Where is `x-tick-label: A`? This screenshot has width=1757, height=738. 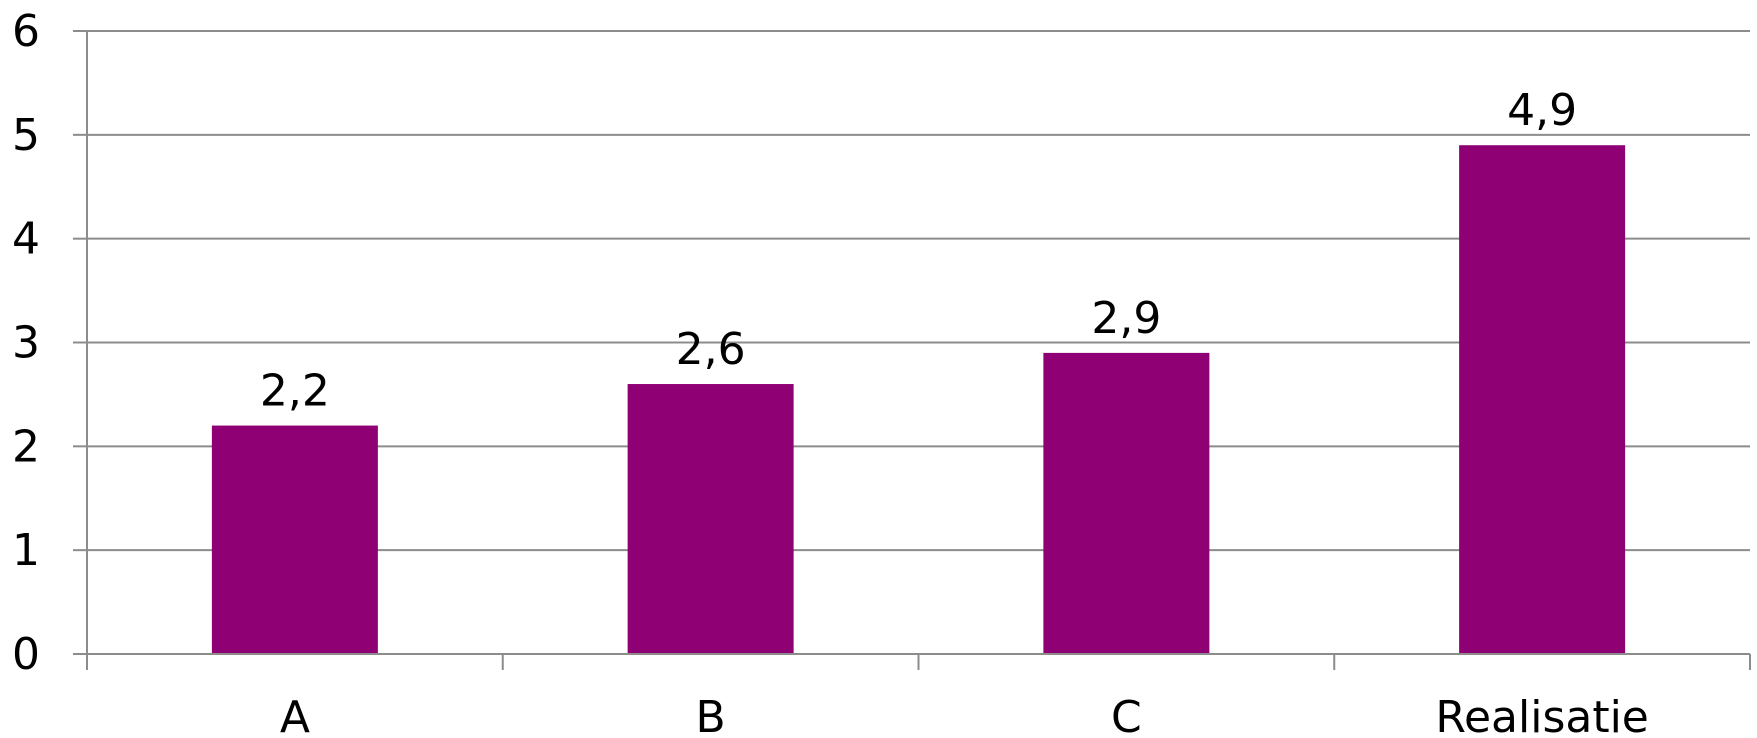
x-tick-label: A is located at coordinates (295, 715).